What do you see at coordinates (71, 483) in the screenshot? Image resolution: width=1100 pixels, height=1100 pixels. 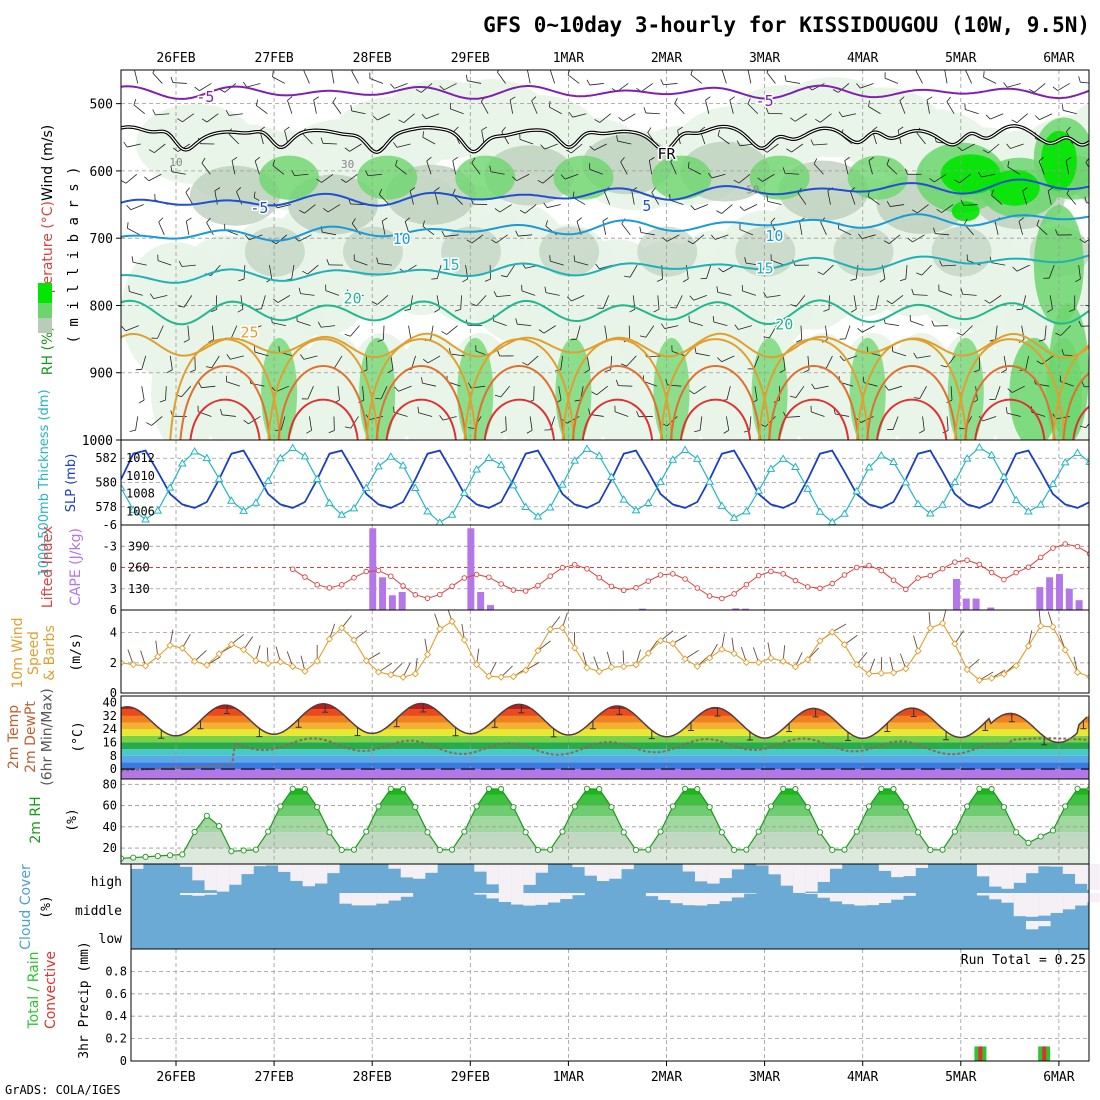 I see `slp-axis-label: SLP (mb)` at bounding box center [71, 483].